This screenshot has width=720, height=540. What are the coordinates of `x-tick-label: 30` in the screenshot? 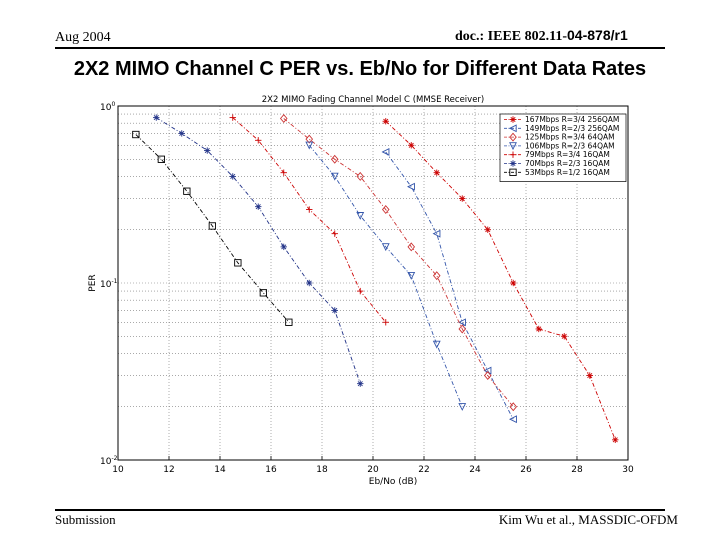 It's located at (628, 470).